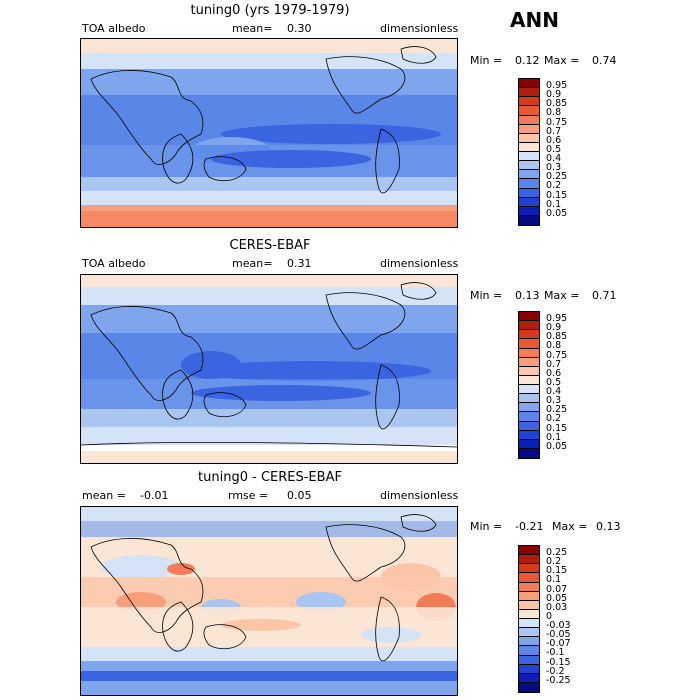 Image resolution: width=700 pixels, height=700 pixels. I want to click on colorbar-tick-label: 0.6, so click(554, 373).